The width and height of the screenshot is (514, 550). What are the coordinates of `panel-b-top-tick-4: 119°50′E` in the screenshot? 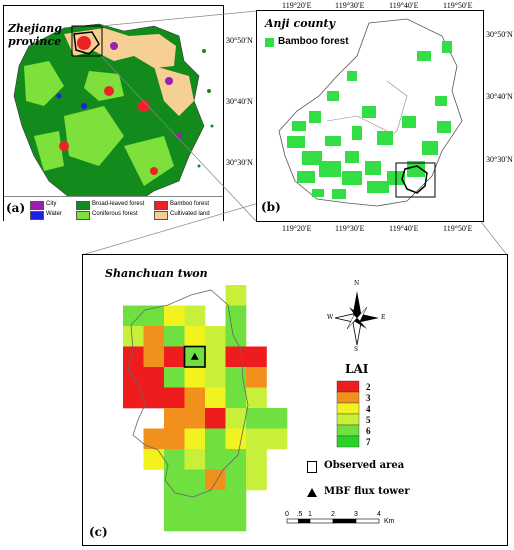 It's located at (458, 5).